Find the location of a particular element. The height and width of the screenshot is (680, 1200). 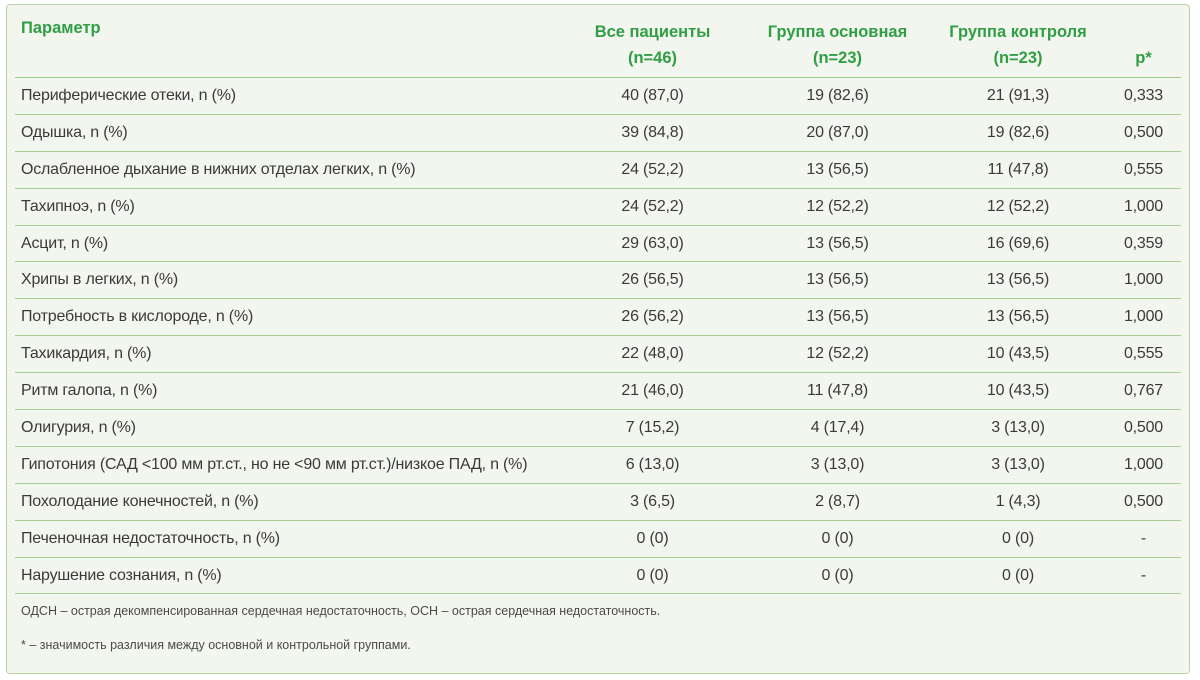

cell-control-group: 12 (52,2) is located at coordinates (1018, 207).